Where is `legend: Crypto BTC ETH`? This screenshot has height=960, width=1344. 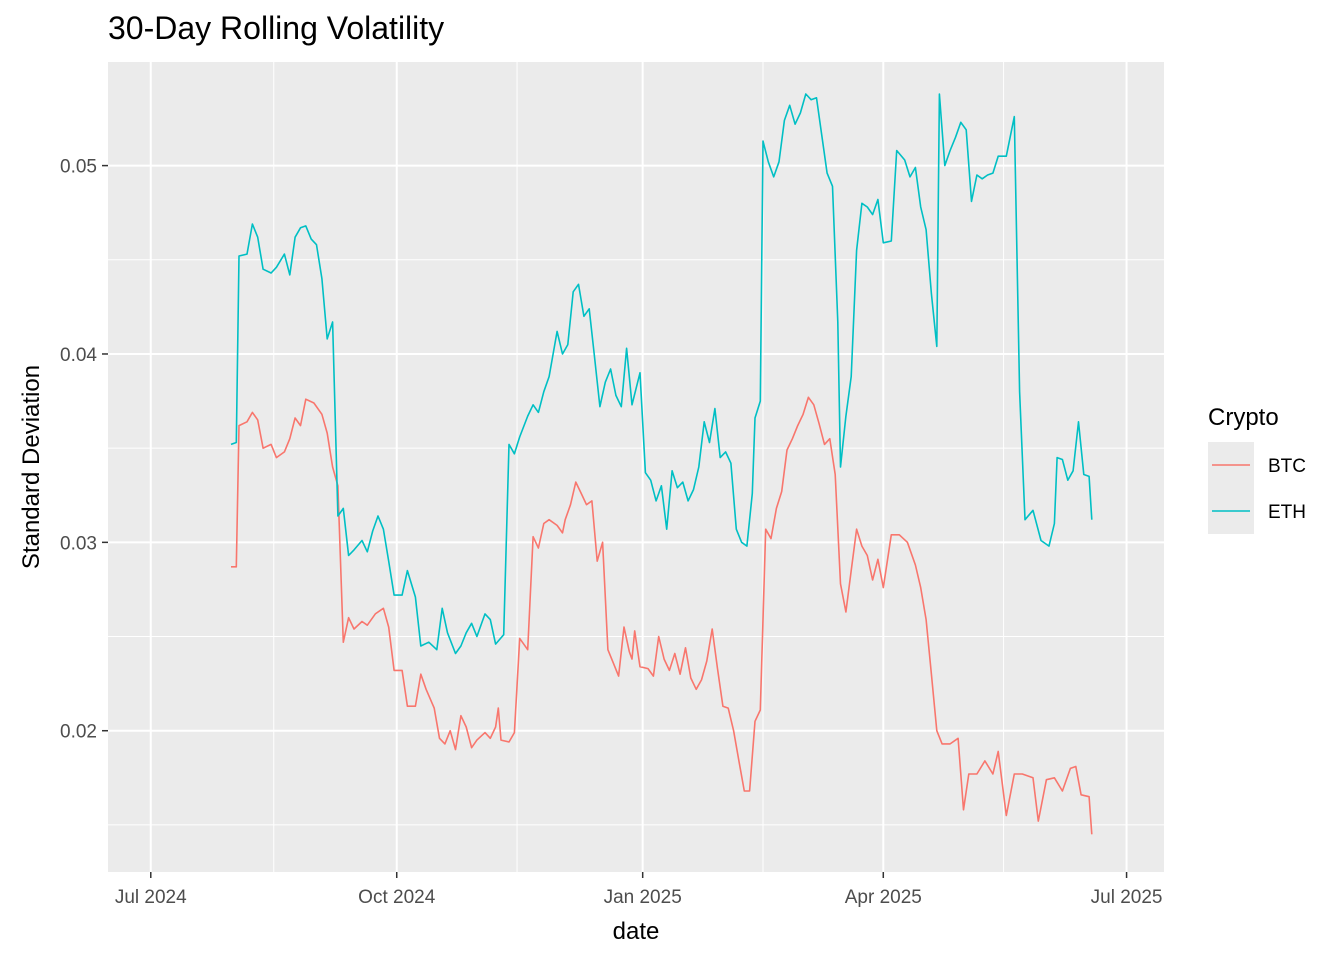 legend: Crypto BTC ETH is located at coordinates (1257, 469).